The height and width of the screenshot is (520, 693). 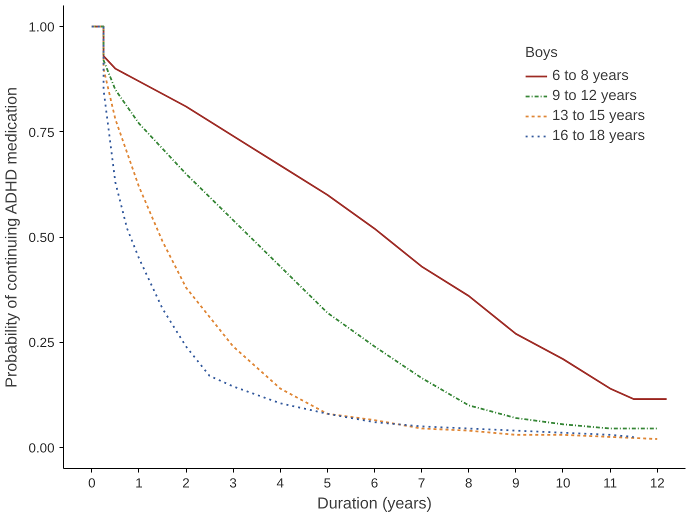 What do you see at coordinates (233, 483) in the screenshot?
I see `x-tick-label: 3` at bounding box center [233, 483].